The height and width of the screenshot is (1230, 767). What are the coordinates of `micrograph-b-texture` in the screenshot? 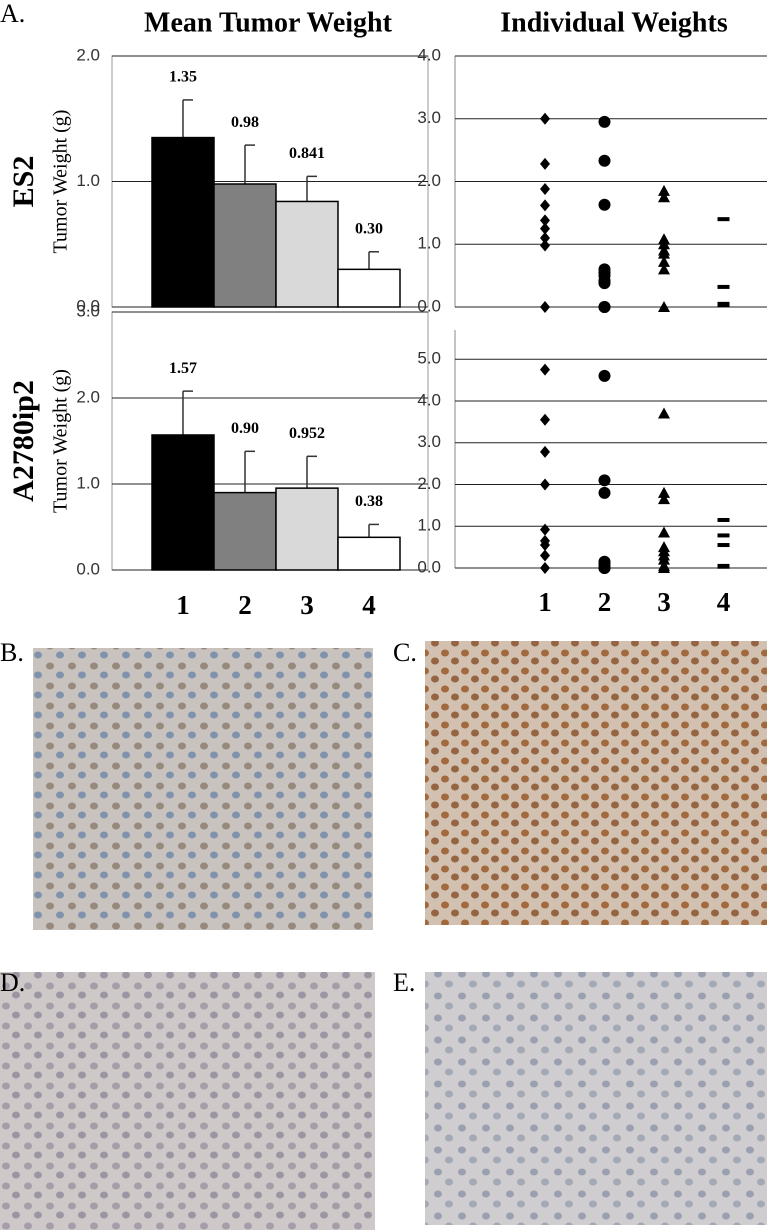 It's located at (203, 789).